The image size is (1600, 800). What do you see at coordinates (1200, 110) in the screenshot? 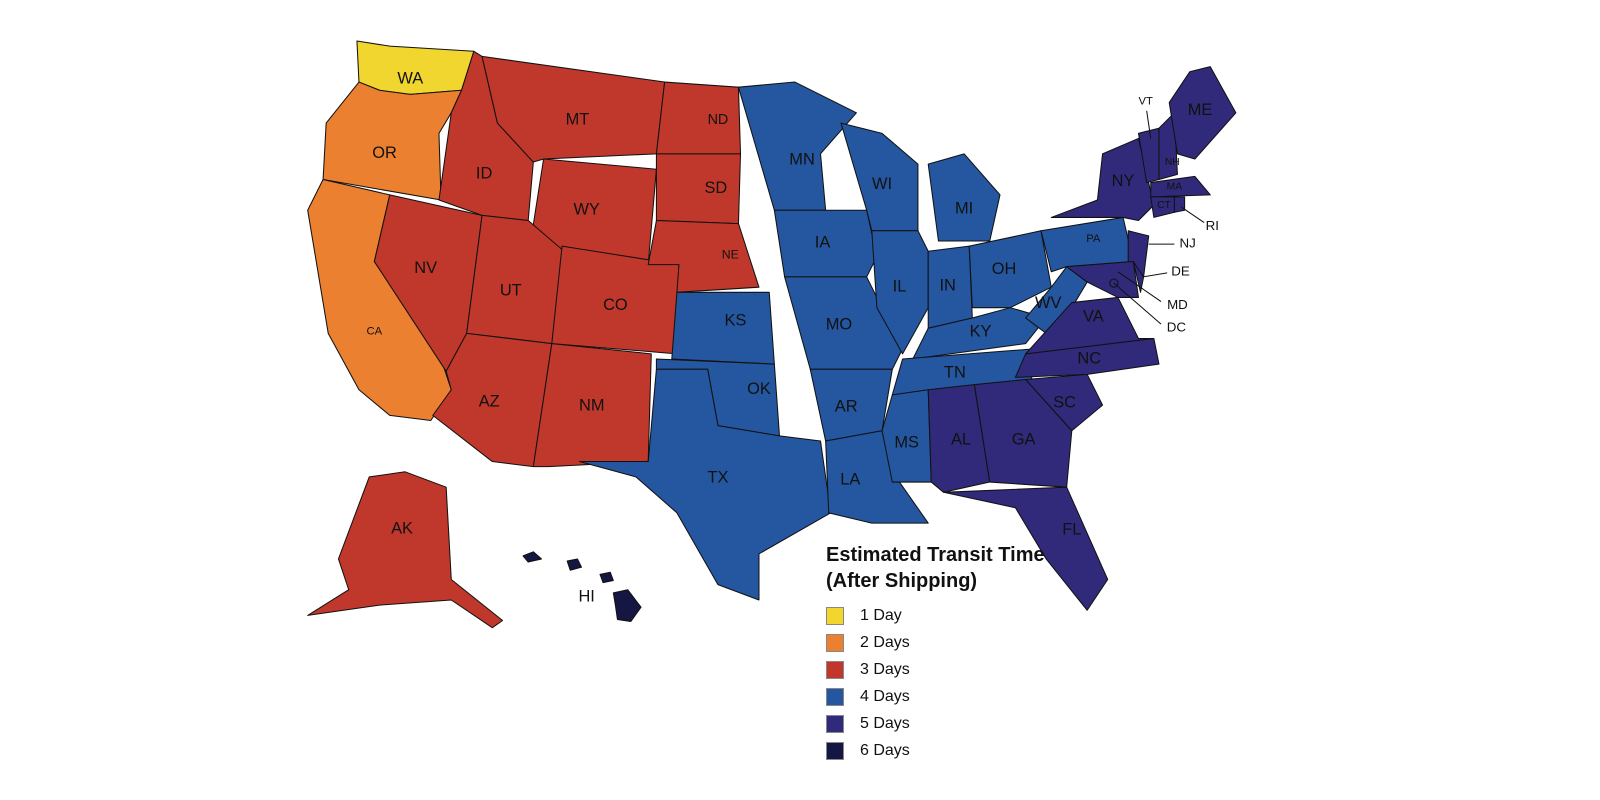
I see `state-label: ME` at bounding box center [1200, 110].